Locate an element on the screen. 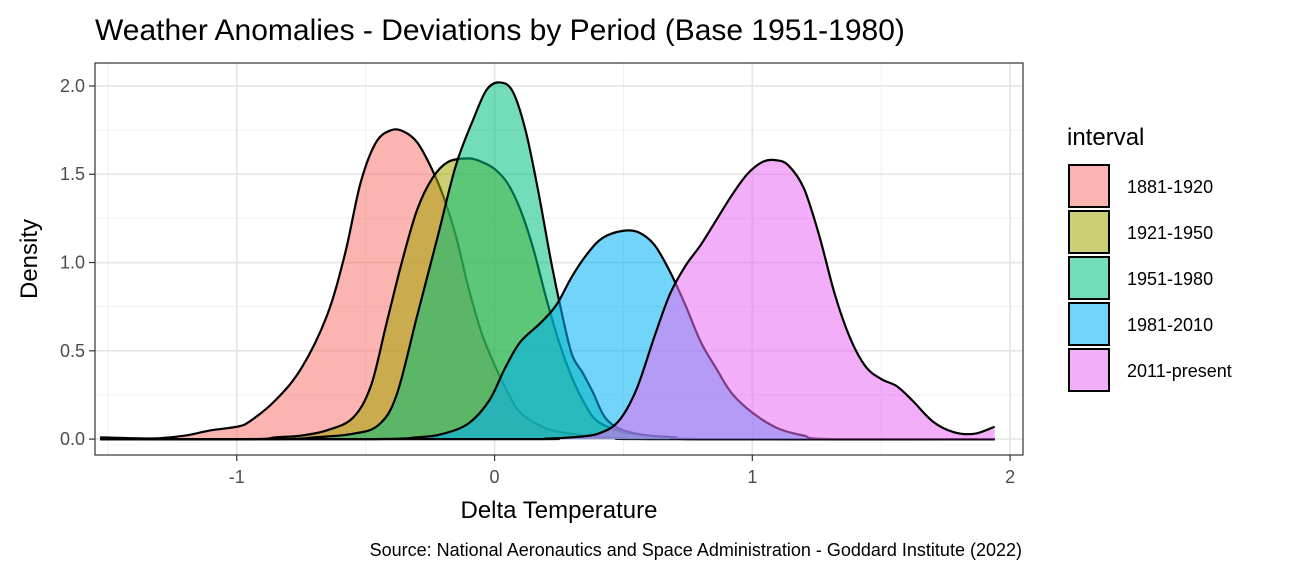  legend-swatch-1951-1980 is located at coordinates (1089, 278).